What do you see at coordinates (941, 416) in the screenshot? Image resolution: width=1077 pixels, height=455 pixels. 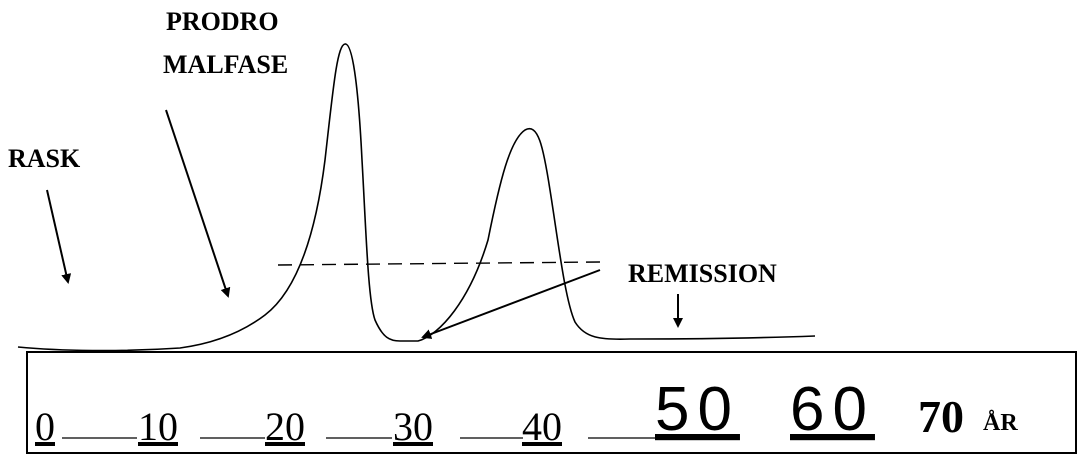 I see `tick-70: 70` at bounding box center [941, 416].